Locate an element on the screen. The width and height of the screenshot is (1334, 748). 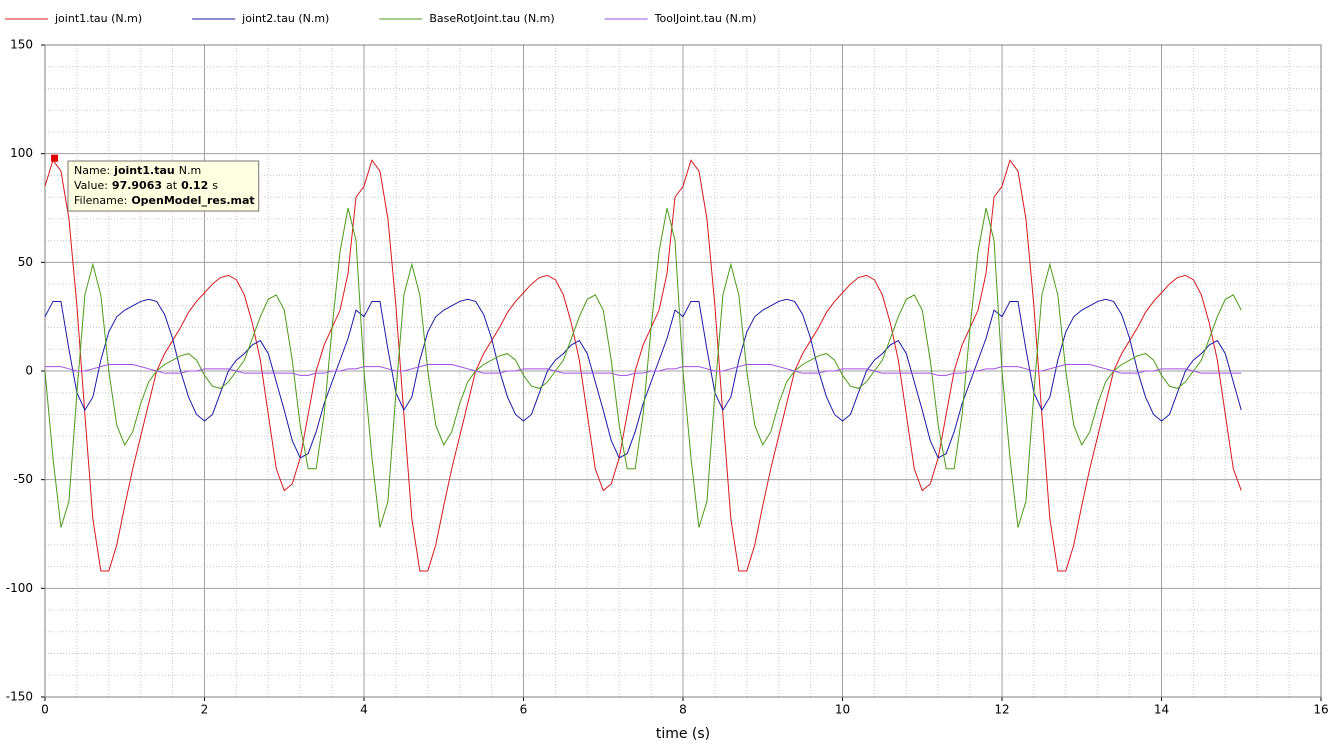
series-line is located at coordinates (643, 369).